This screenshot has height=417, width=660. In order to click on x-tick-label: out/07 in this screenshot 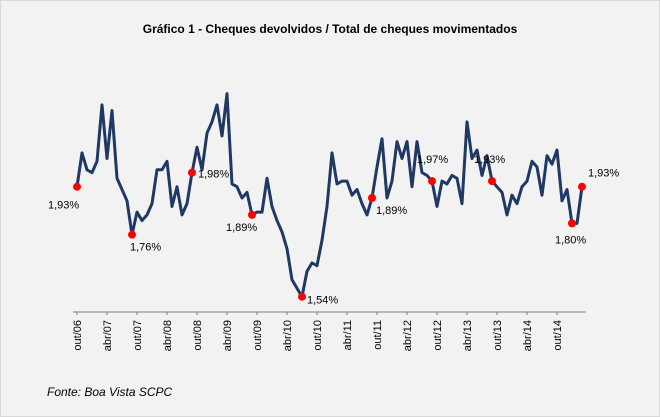, I will do `click(138, 335)`.